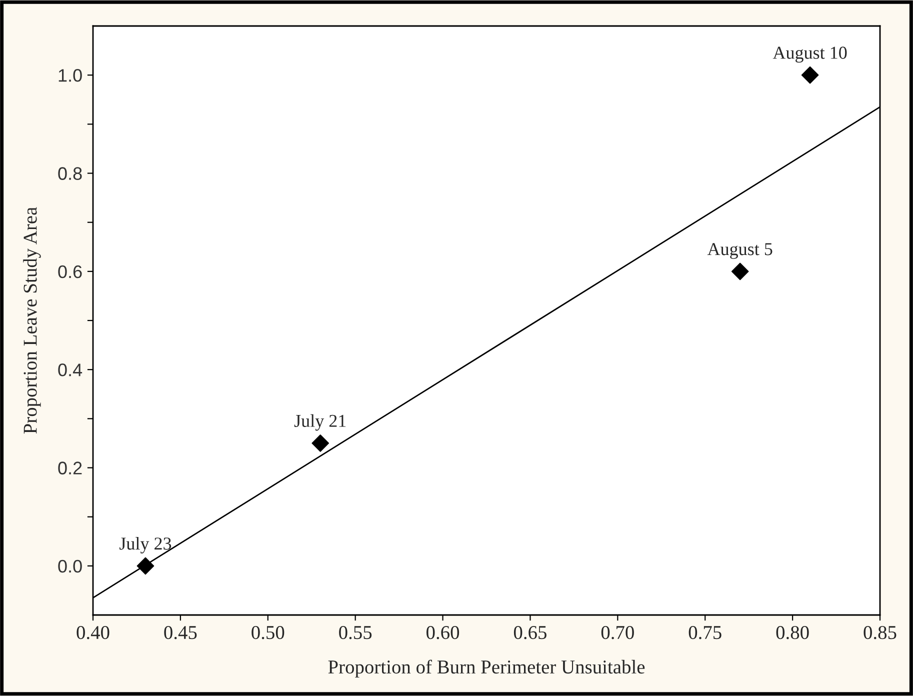 The image size is (913, 696). I want to click on y-tick-label: 1.0, so click(70, 75).